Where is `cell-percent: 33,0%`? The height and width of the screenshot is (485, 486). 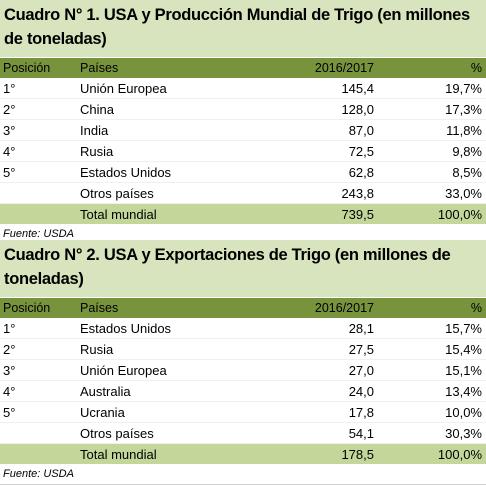 cell-percent: 33,0% is located at coordinates (463, 193).